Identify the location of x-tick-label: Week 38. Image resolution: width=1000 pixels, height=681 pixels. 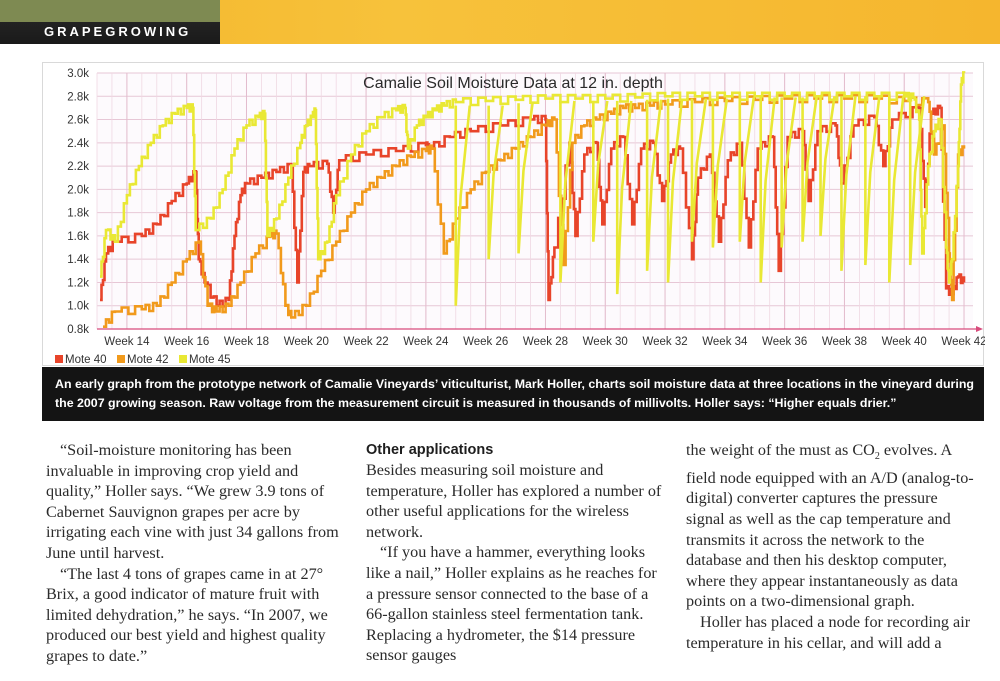
(844, 342).